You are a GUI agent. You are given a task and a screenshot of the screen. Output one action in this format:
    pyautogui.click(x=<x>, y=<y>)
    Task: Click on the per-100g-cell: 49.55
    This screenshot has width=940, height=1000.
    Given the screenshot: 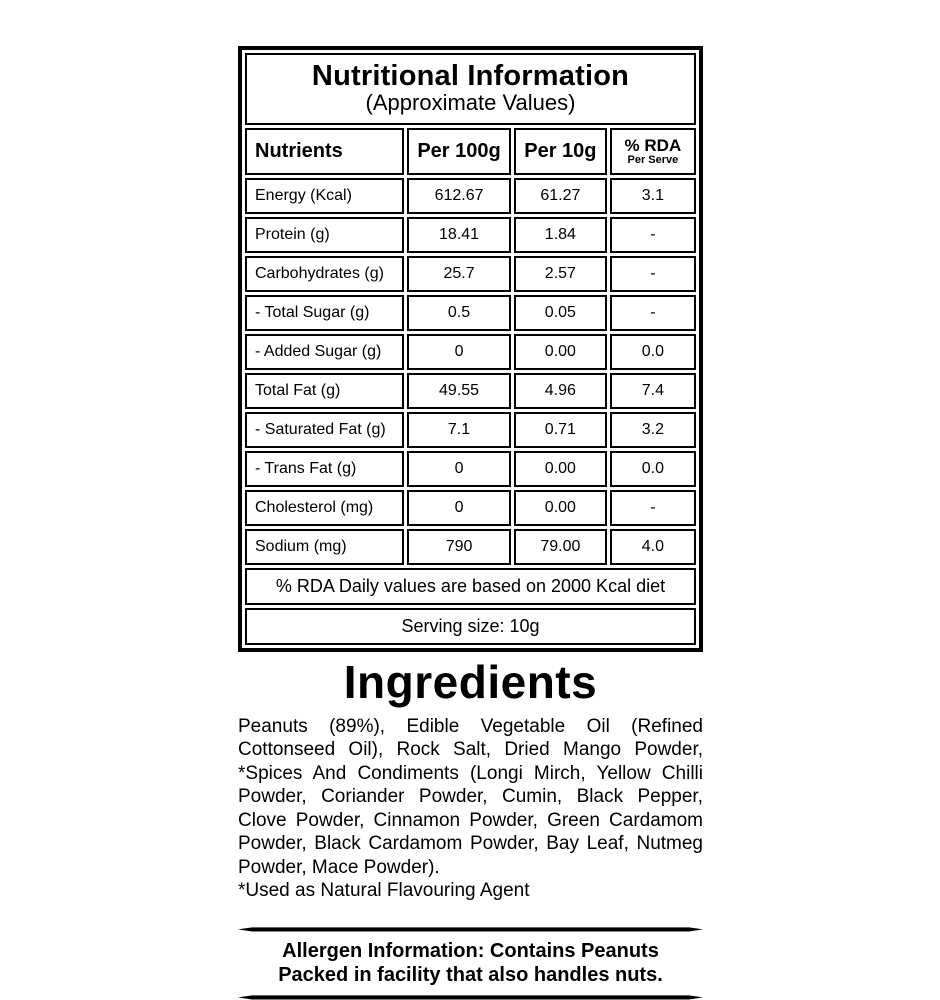 What is the action you would take?
    pyautogui.click(x=459, y=390)
    